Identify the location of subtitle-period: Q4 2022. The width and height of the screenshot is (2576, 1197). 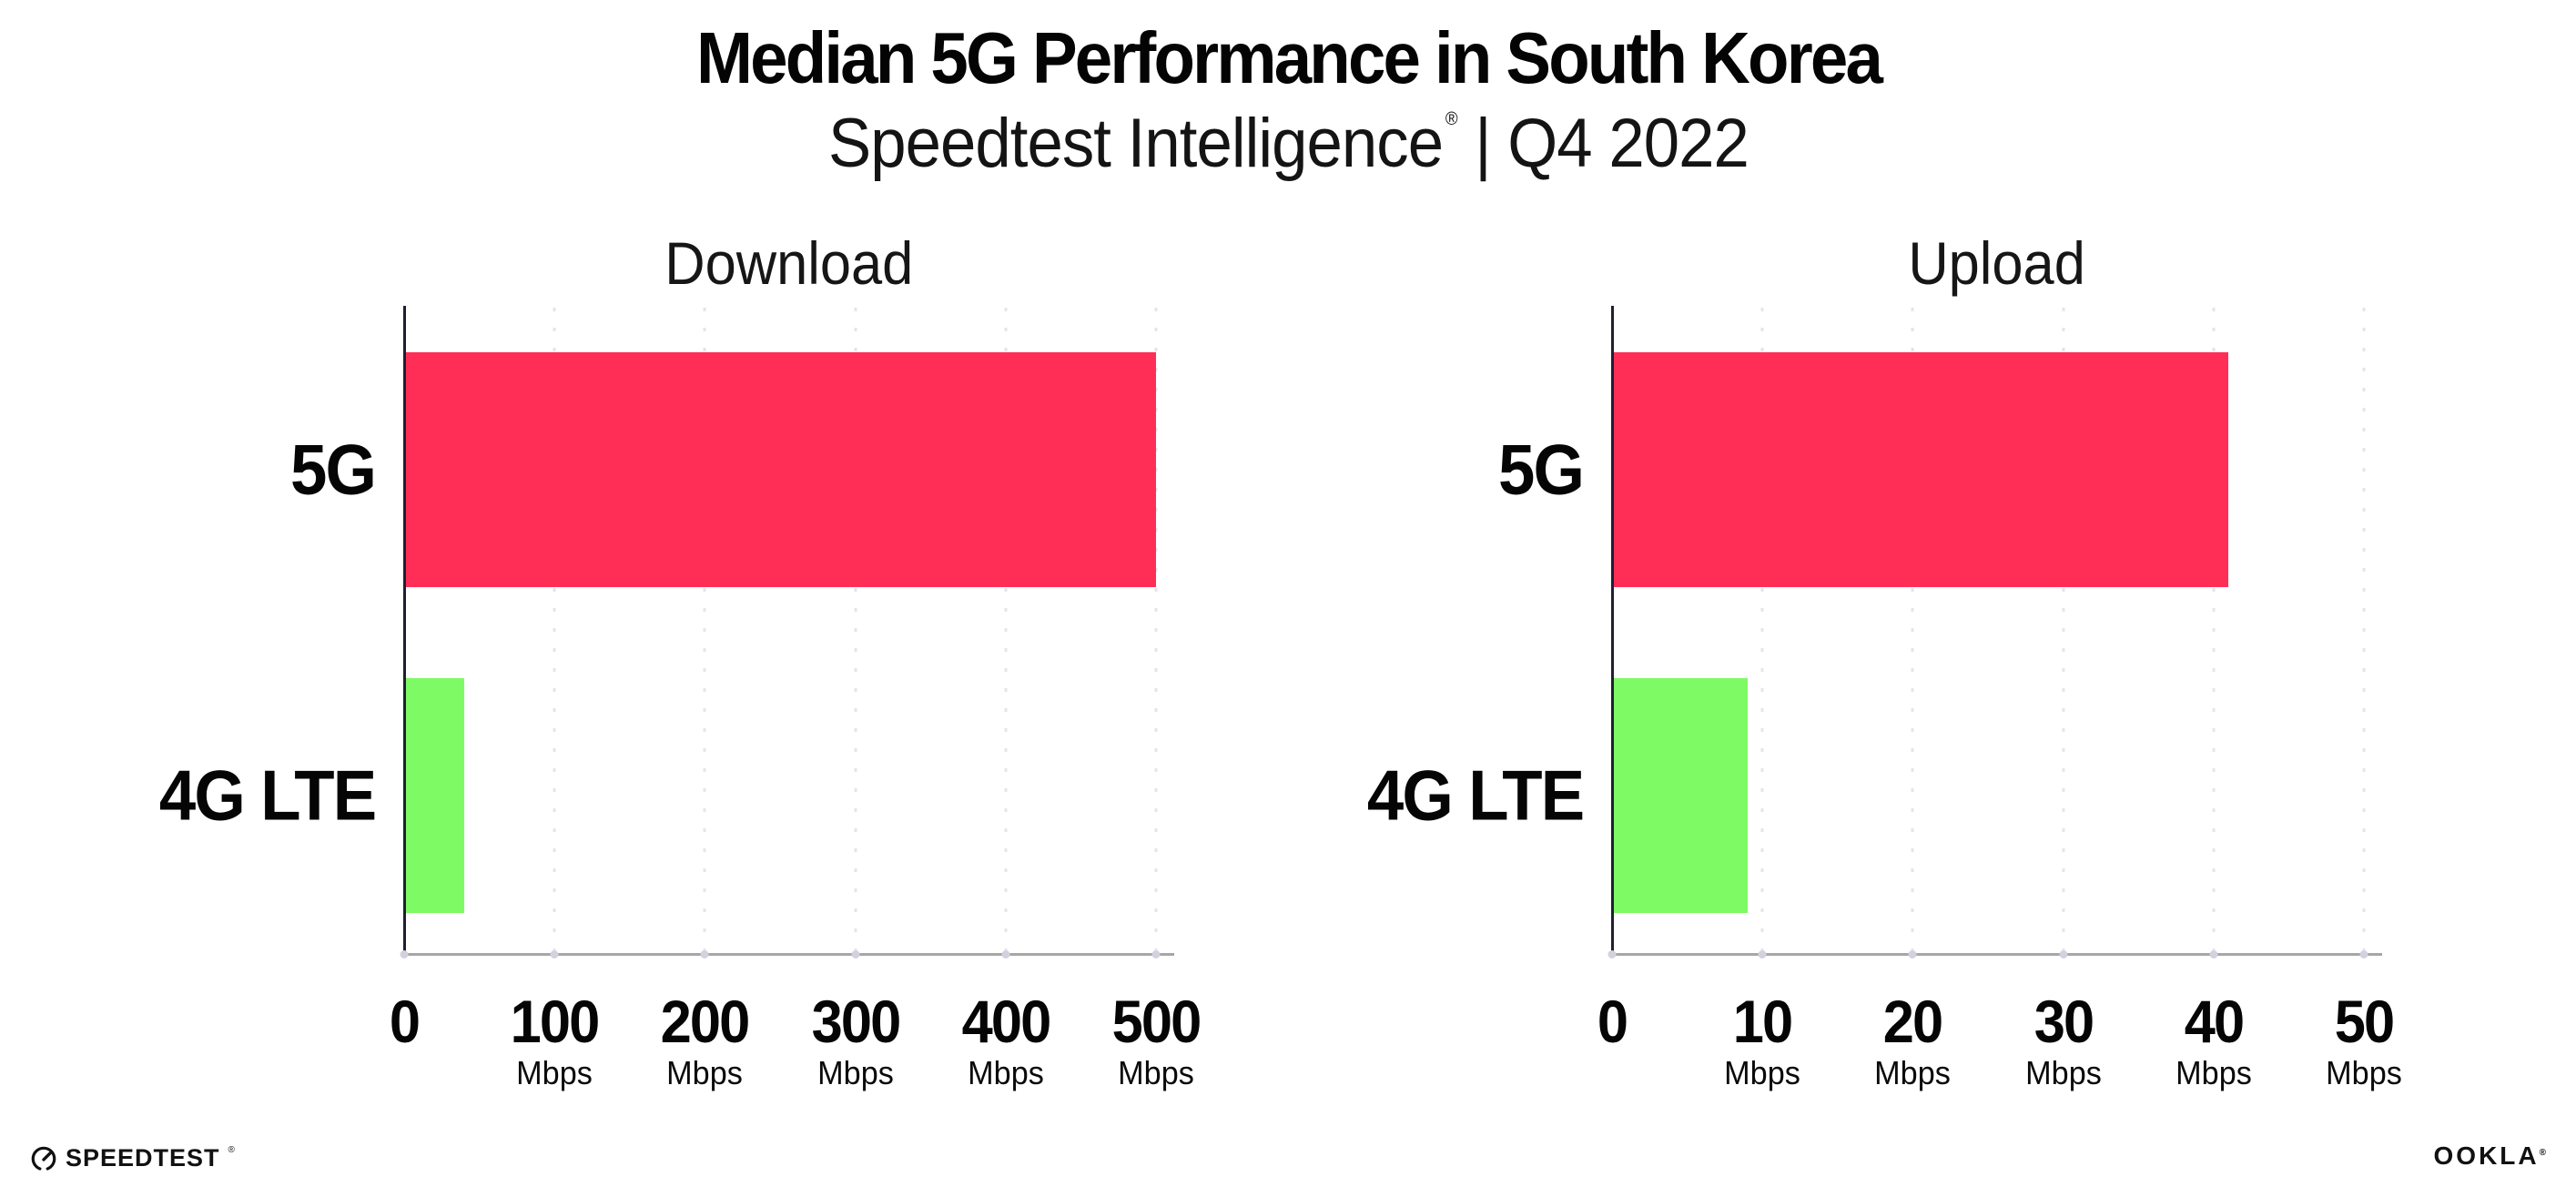
(1627, 143).